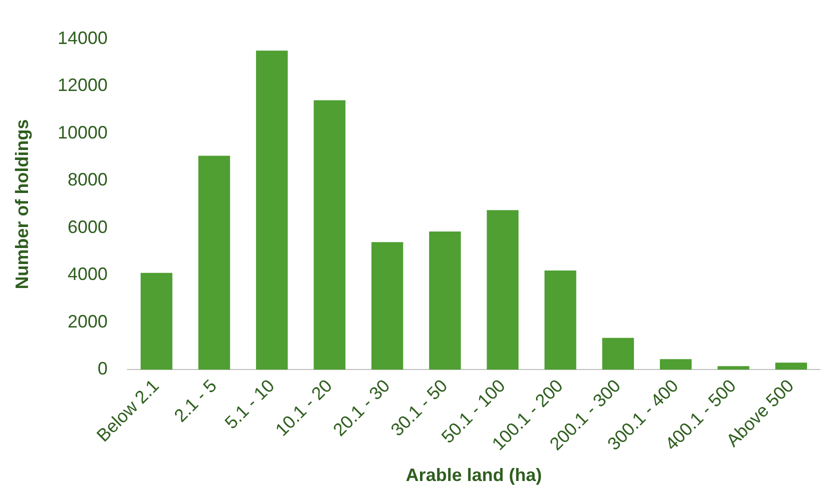 This screenshot has height=499, width=838. What do you see at coordinates (22, 204) in the screenshot?
I see `y-axis-title: Number of holdings` at bounding box center [22, 204].